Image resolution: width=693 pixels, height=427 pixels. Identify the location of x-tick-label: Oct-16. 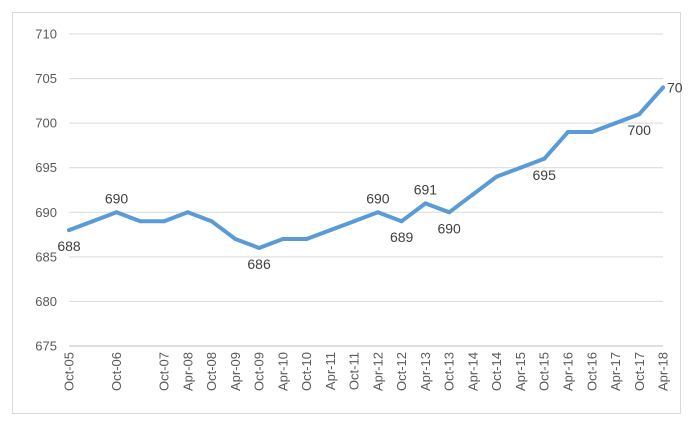
(591, 371).